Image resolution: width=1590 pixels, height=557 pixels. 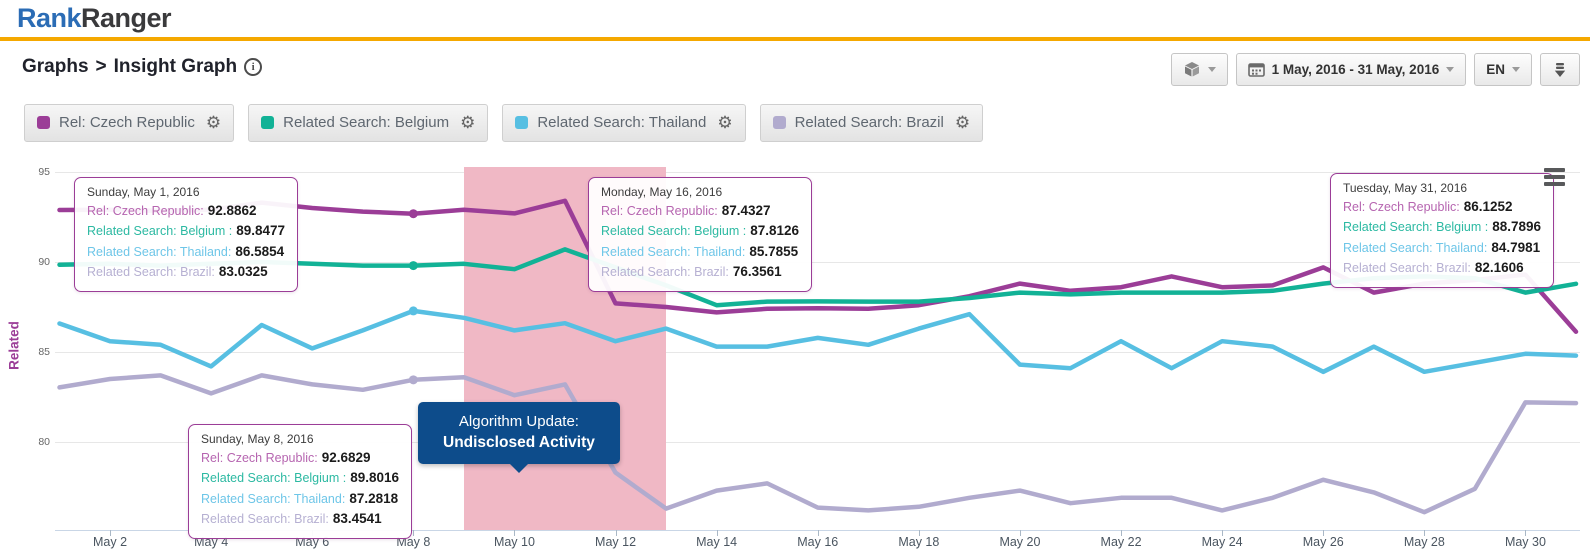 I want to click on page-title: Insight Graph, so click(x=175, y=66).